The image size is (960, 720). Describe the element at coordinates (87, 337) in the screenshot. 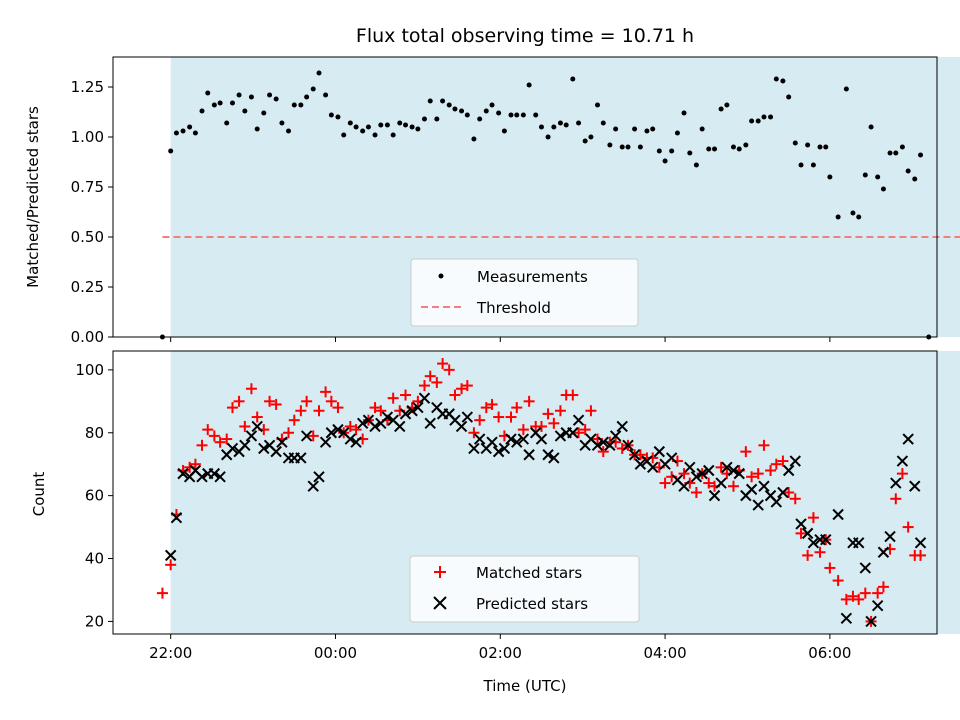

I see `top-y-tick-label-0: 0.00` at that location.